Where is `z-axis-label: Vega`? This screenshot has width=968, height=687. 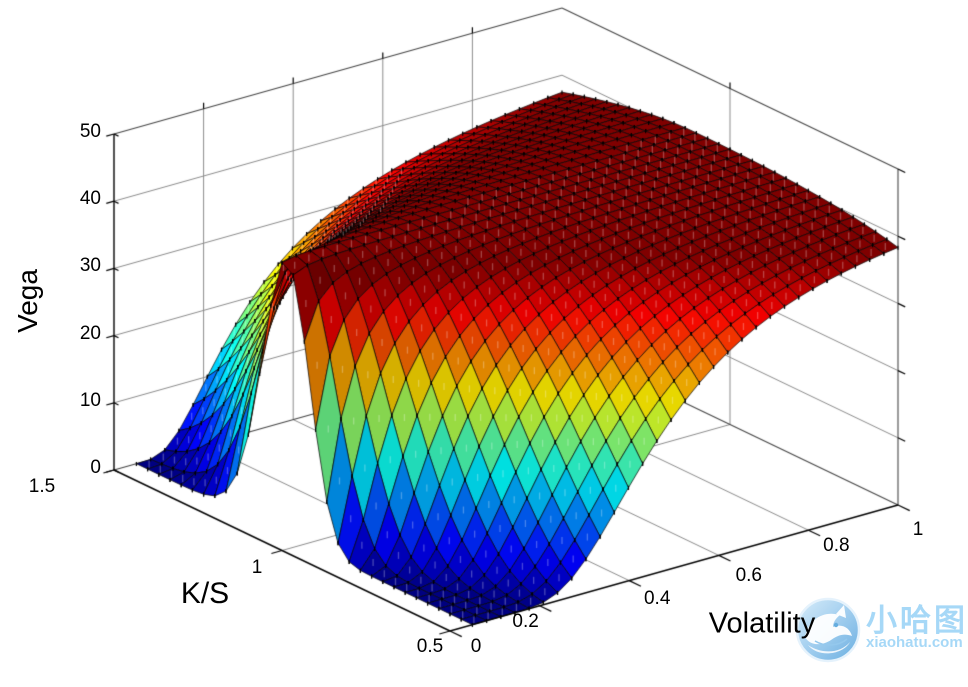
z-axis-label: Vega is located at coordinates (27, 301).